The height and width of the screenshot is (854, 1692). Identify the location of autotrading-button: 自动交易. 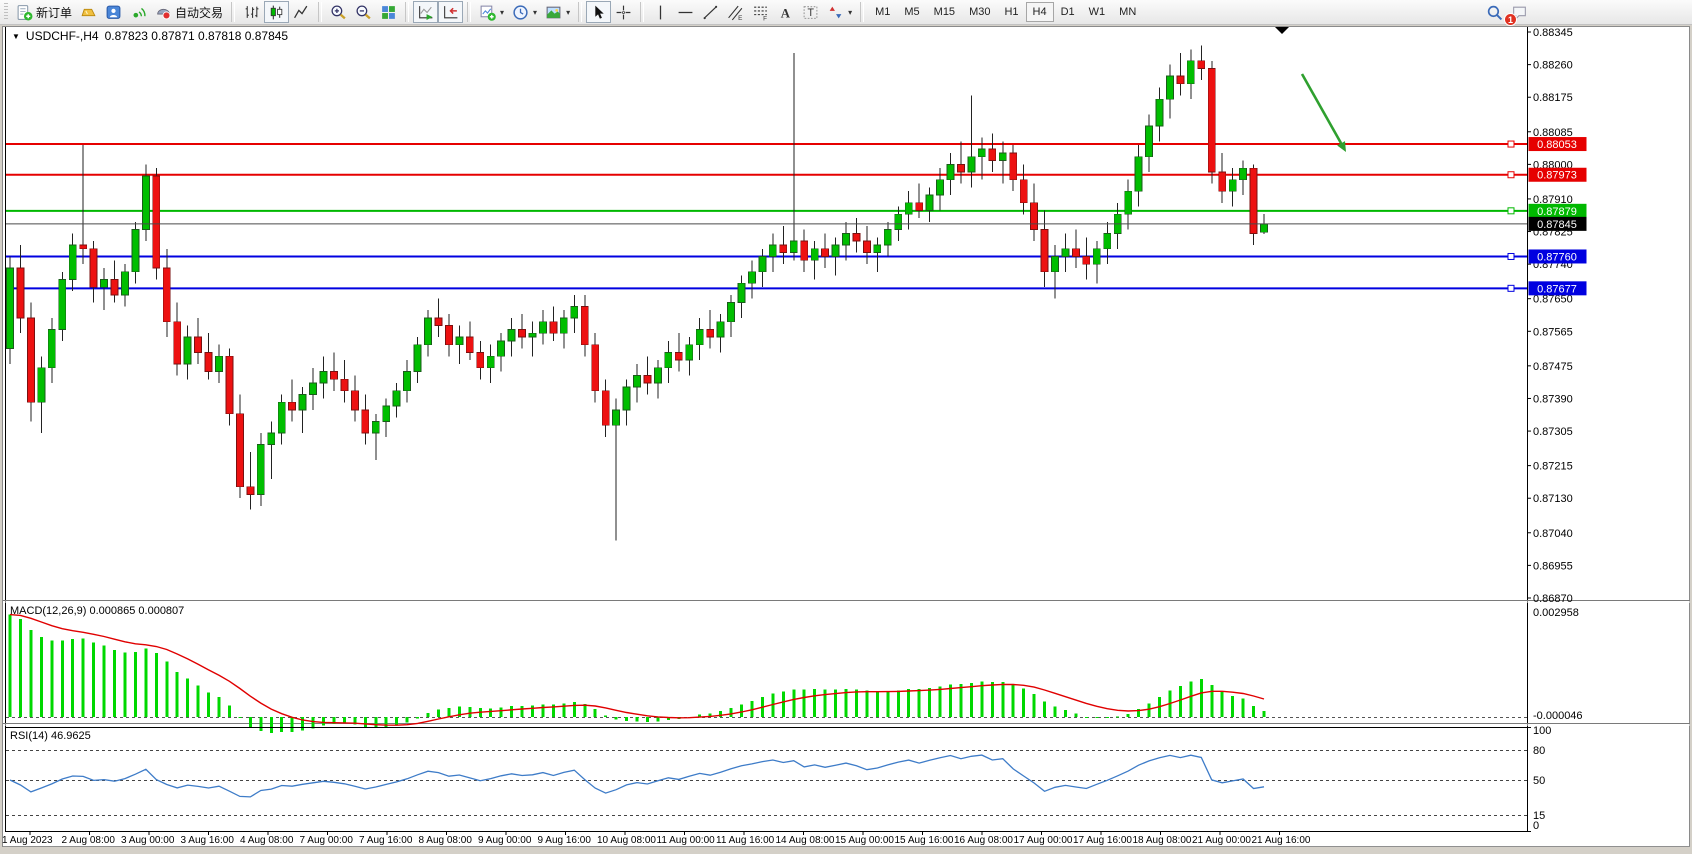
(189, 12).